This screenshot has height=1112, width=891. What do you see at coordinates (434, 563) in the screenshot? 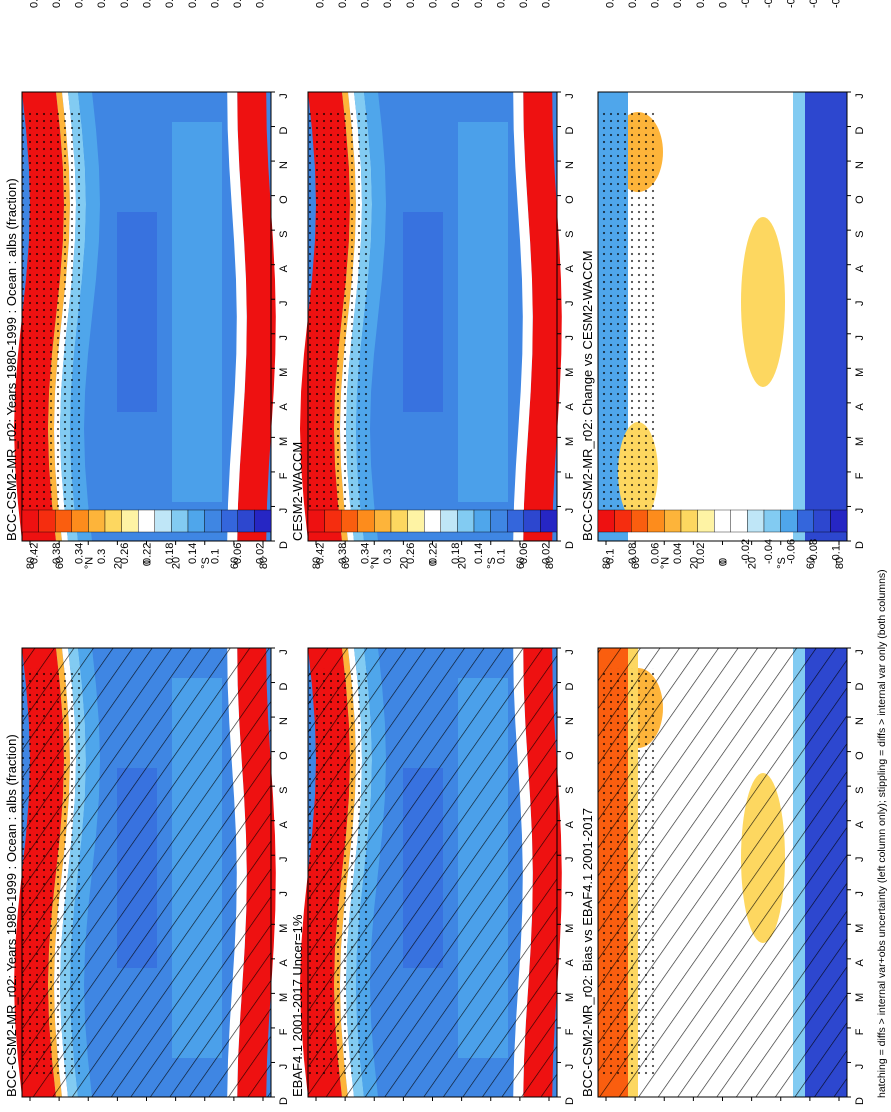
I see `lat-tick-label: 0` at bounding box center [434, 563].